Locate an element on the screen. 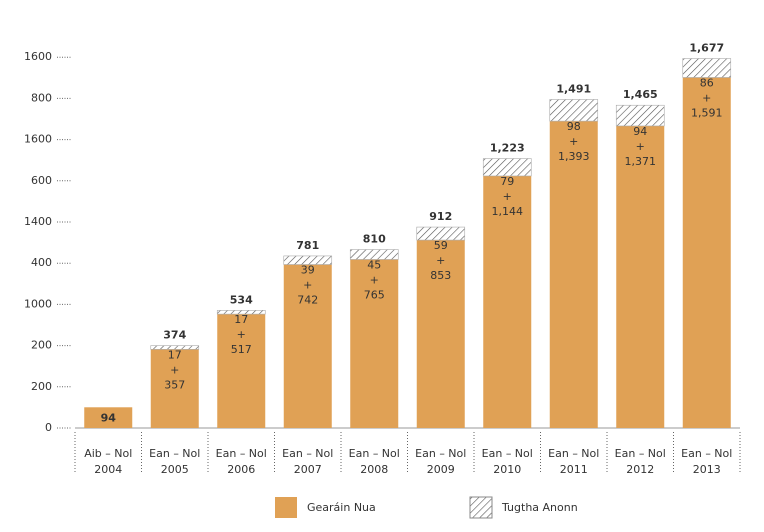 The image size is (764, 532). segment-label: 357 is located at coordinates (174, 384).